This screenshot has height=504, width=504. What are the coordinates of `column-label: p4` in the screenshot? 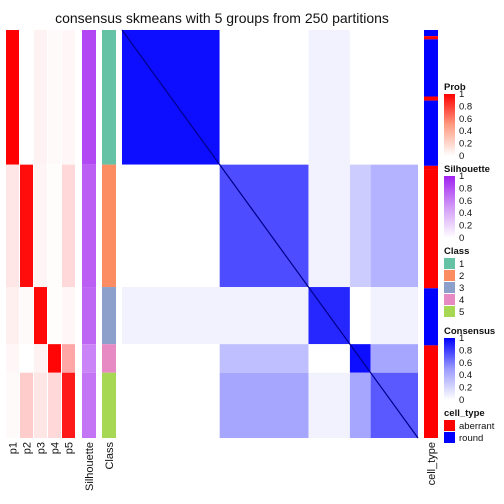 It's located at (56, 448).